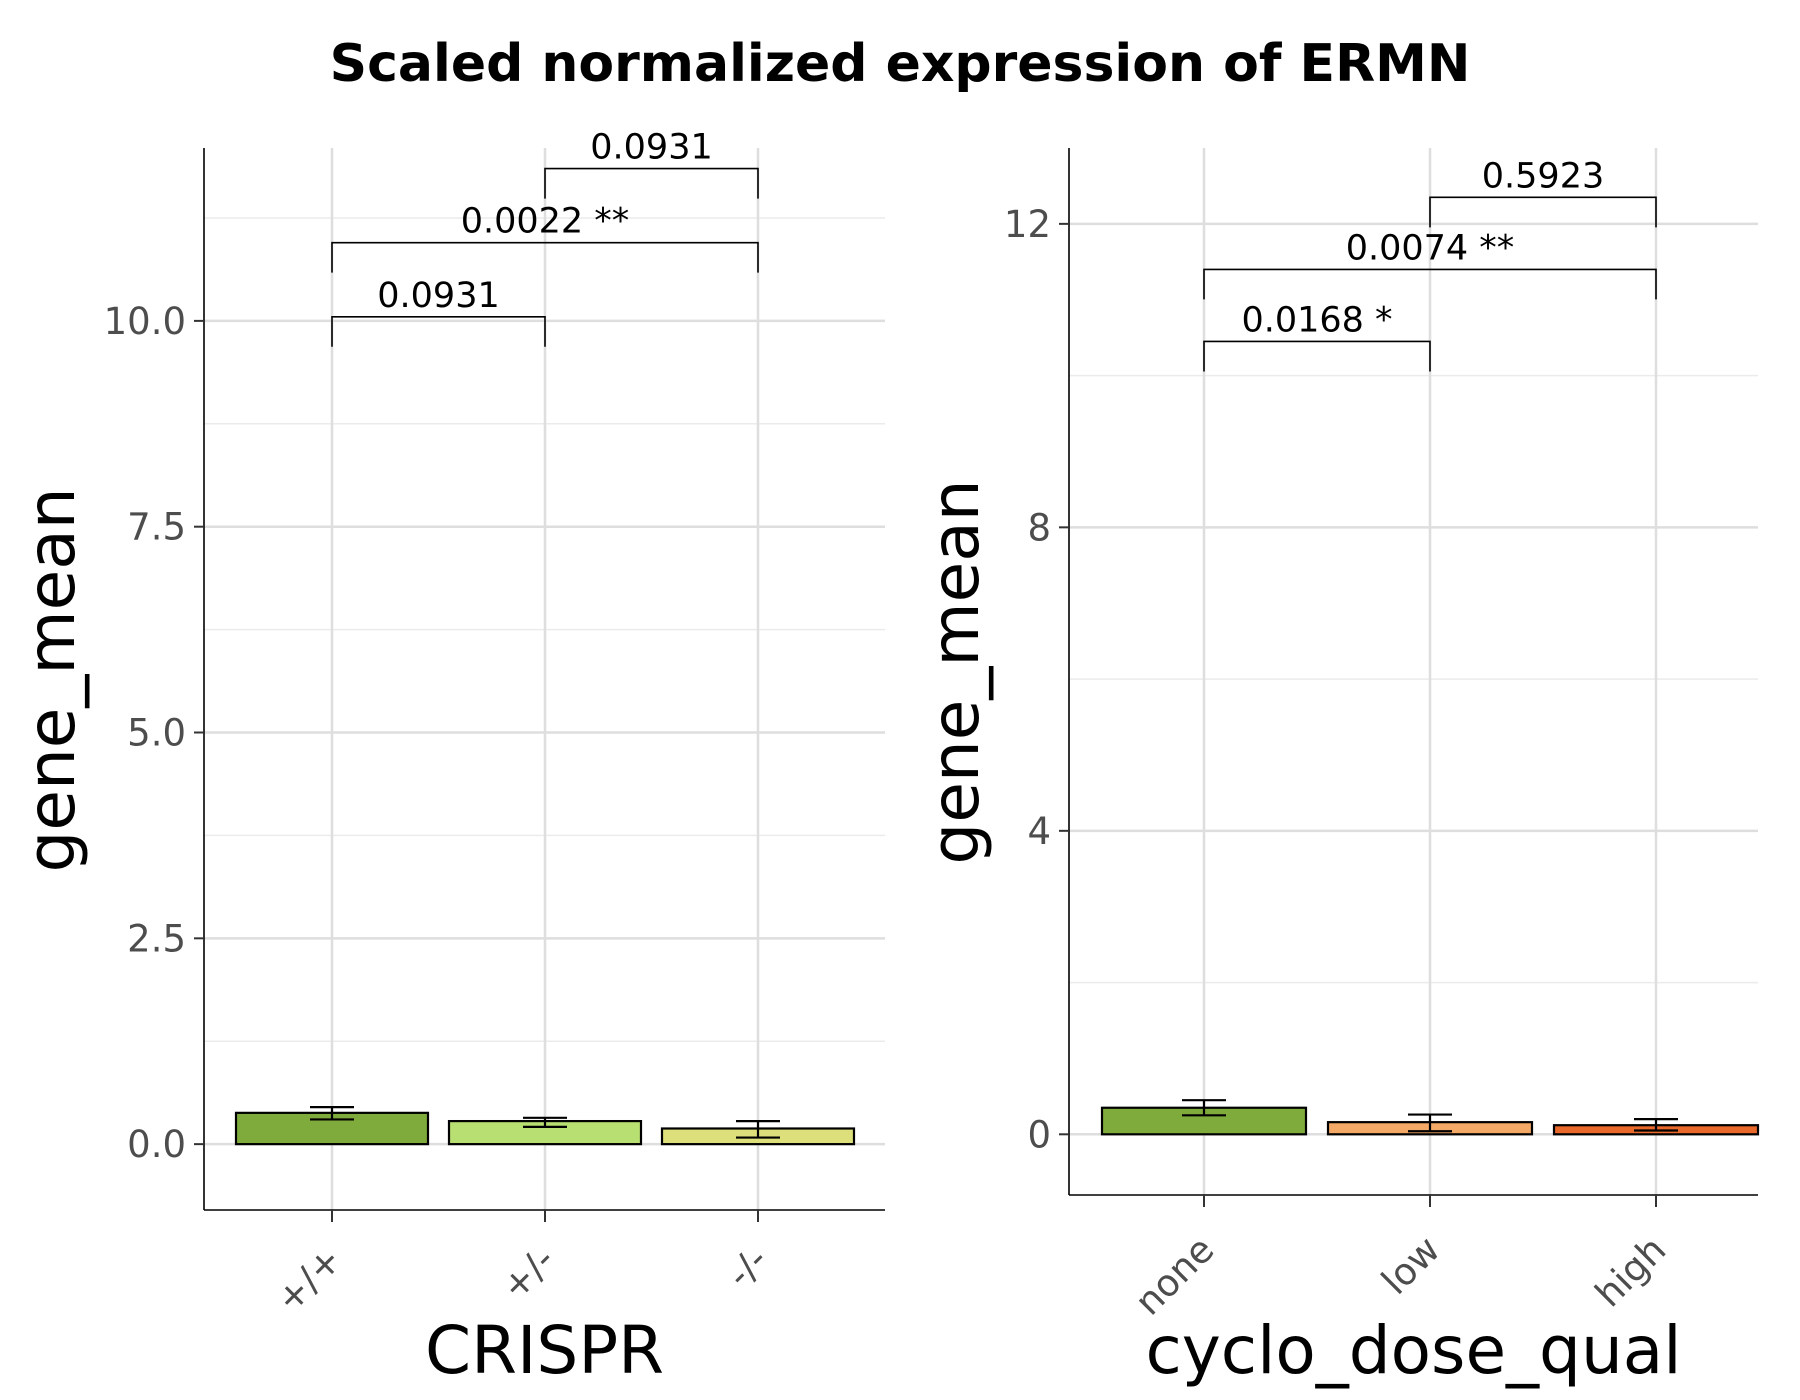 This screenshot has width=1800, height=1400. Describe the element at coordinates (1175, 1276) in the screenshot. I see `x-tick-label: none` at that location.